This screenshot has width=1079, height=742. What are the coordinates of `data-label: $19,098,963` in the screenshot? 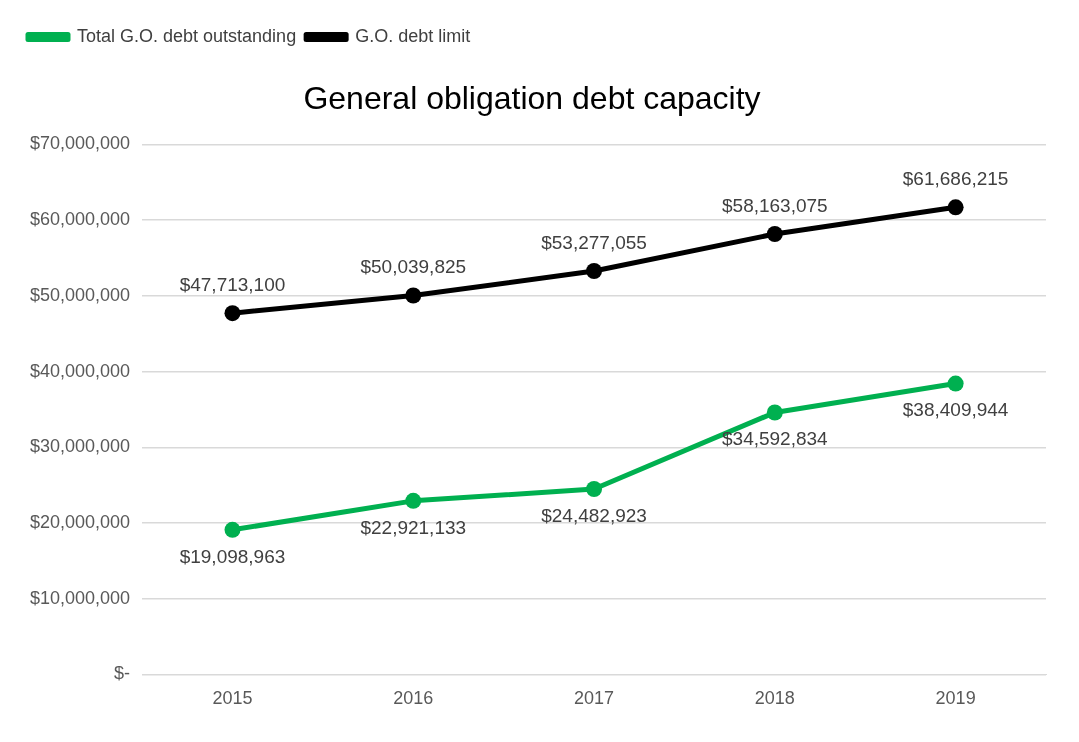 It's located at (232, 556).